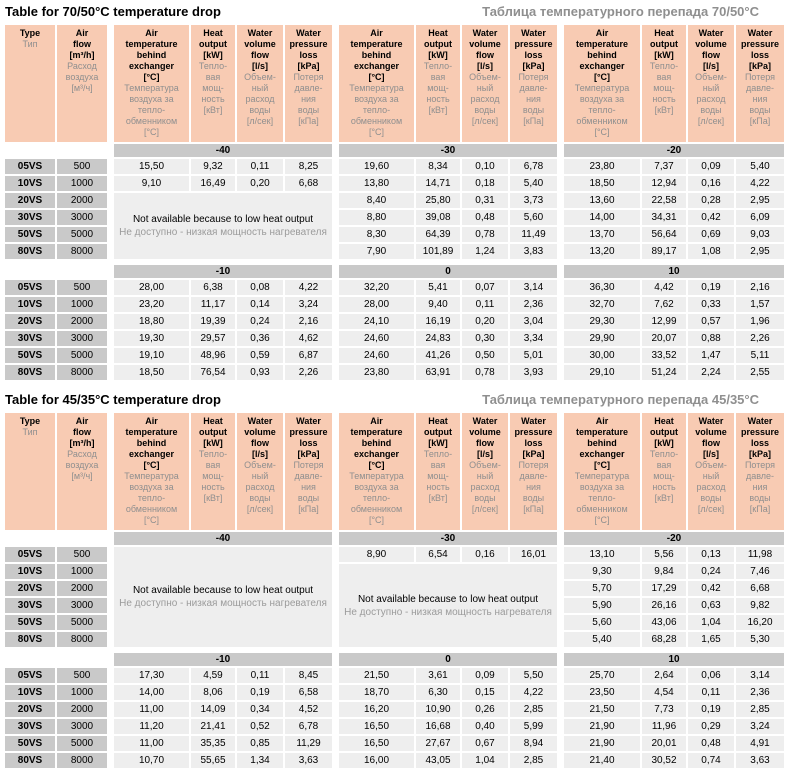  Describe the element at coordinates (760, 200) in the screenshot. I see `data-cell: 2,95` at that location.